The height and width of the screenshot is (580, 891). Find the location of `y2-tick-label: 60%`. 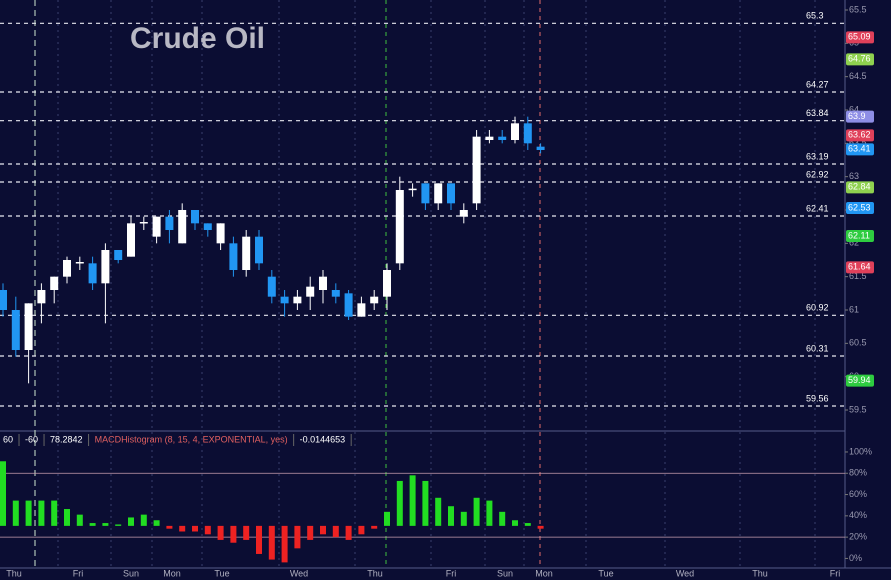

y2-tick-label: 60% is located at coordinates (858, 494).